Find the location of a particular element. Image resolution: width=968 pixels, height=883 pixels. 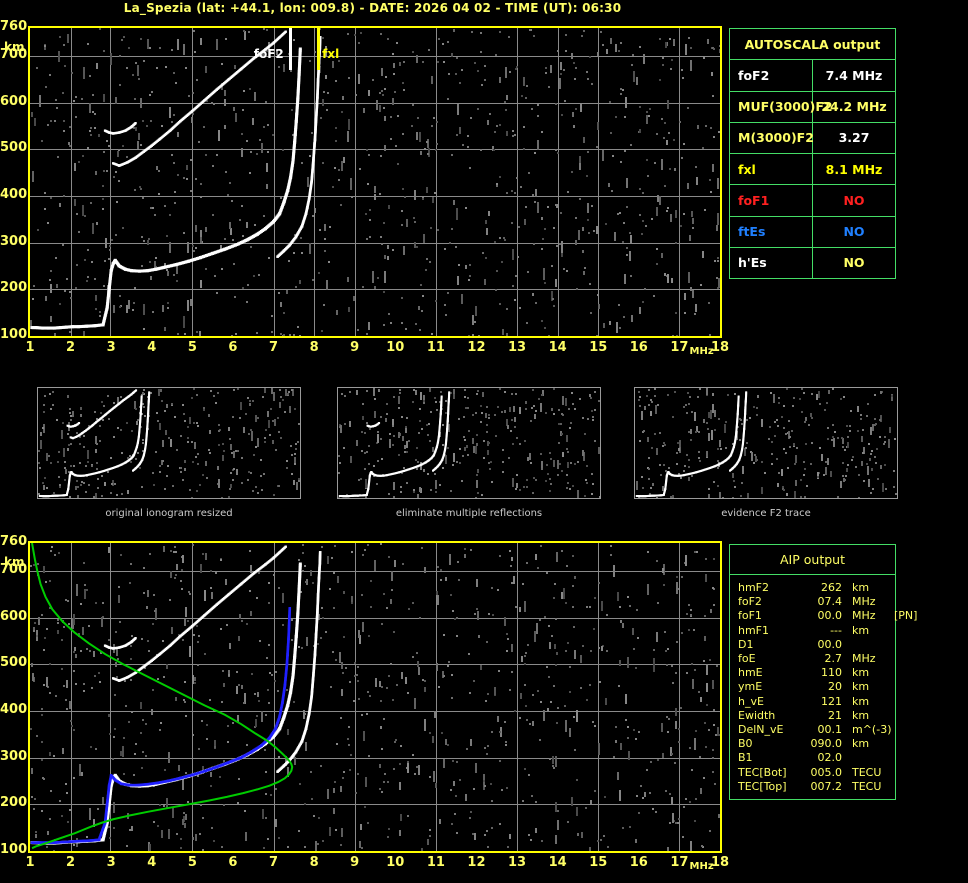

autoscala-header-row: AUTOSCALA output is located at coordinates (812, 44).